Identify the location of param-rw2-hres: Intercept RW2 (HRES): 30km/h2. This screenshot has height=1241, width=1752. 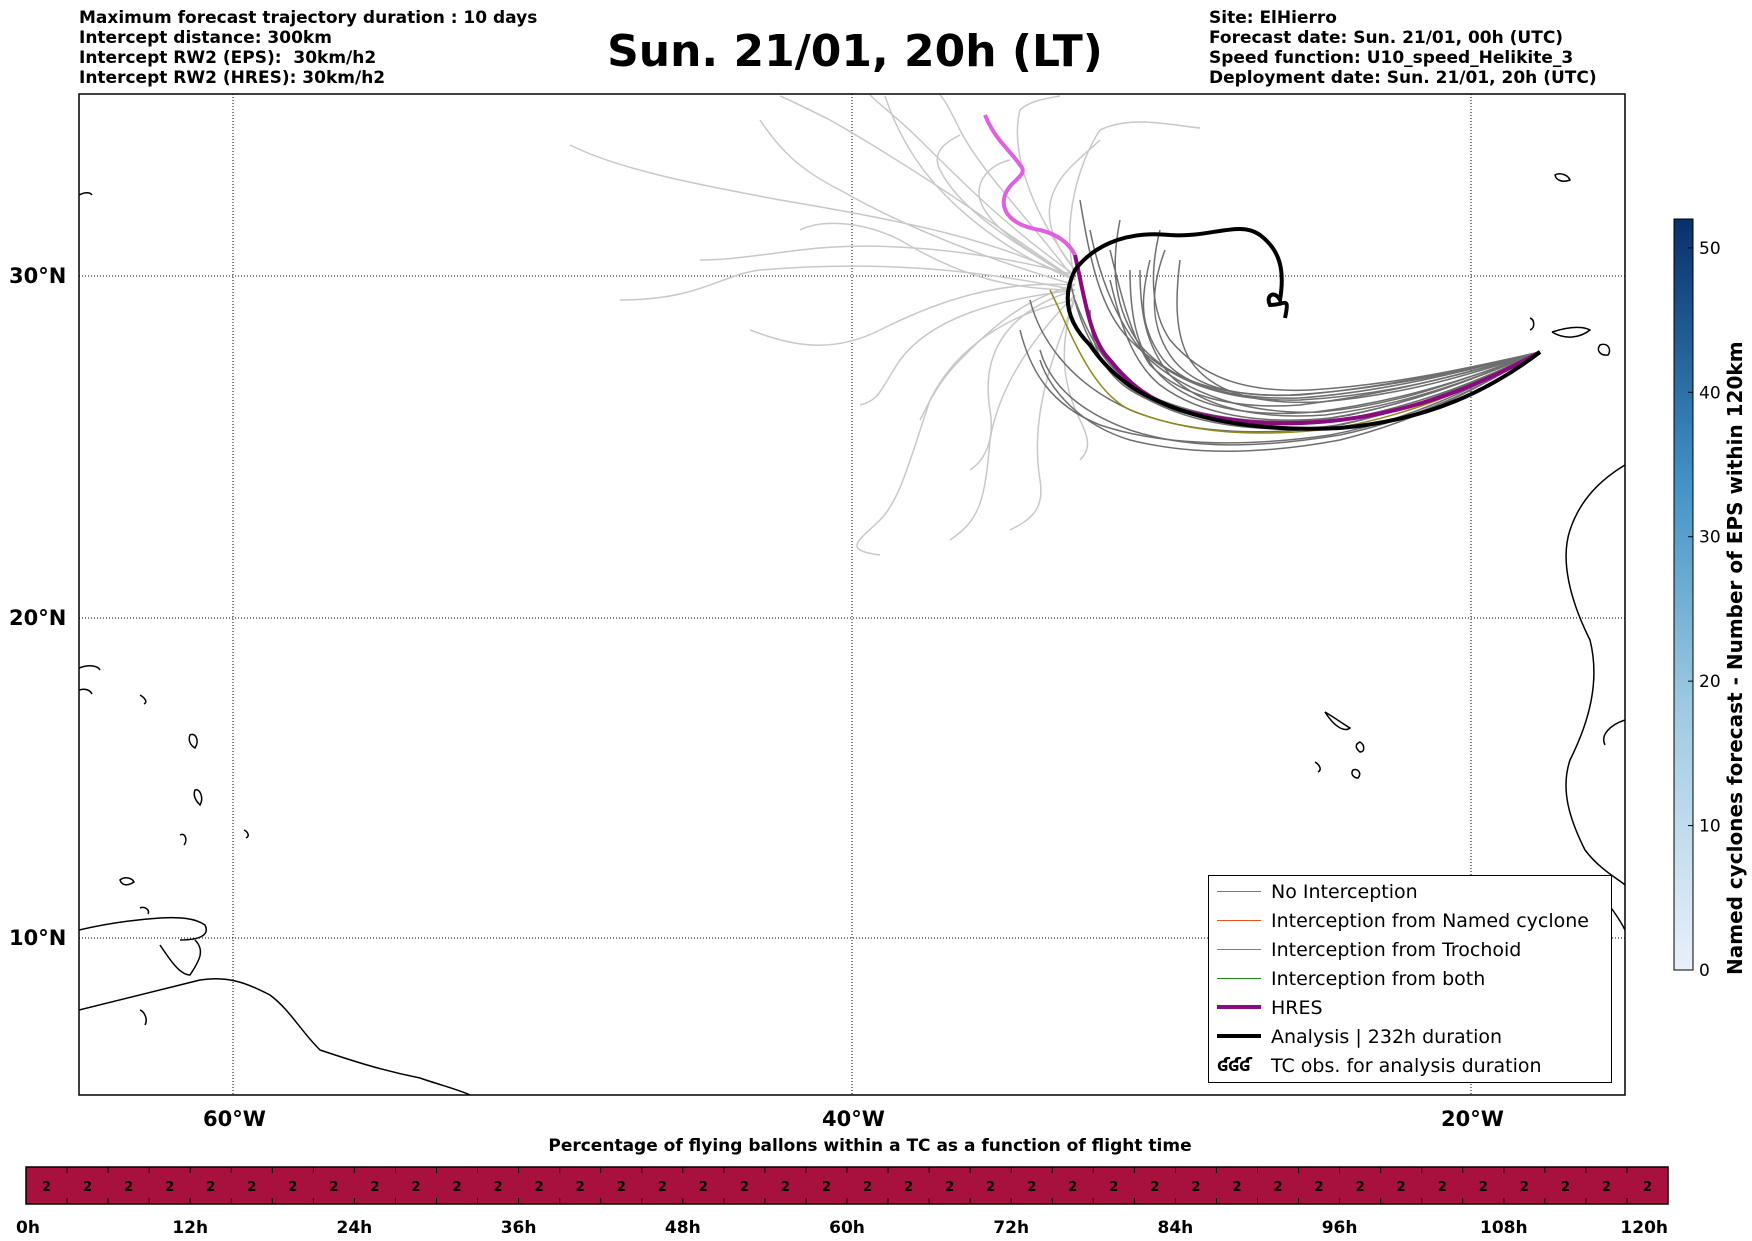
(232, 78).